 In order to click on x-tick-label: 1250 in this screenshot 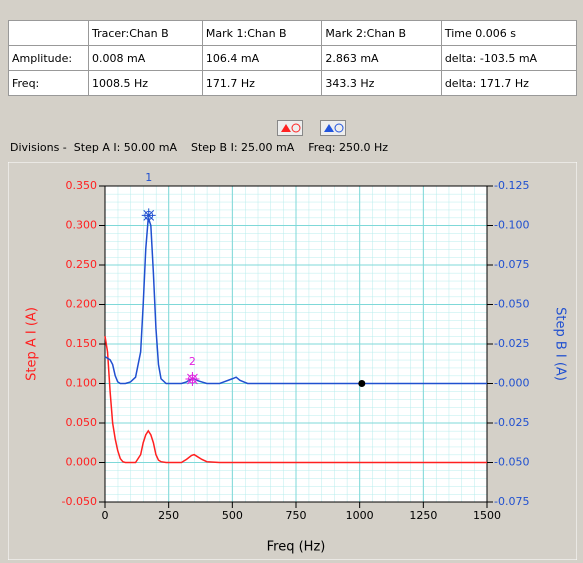, I will do `click(423, 515)`.